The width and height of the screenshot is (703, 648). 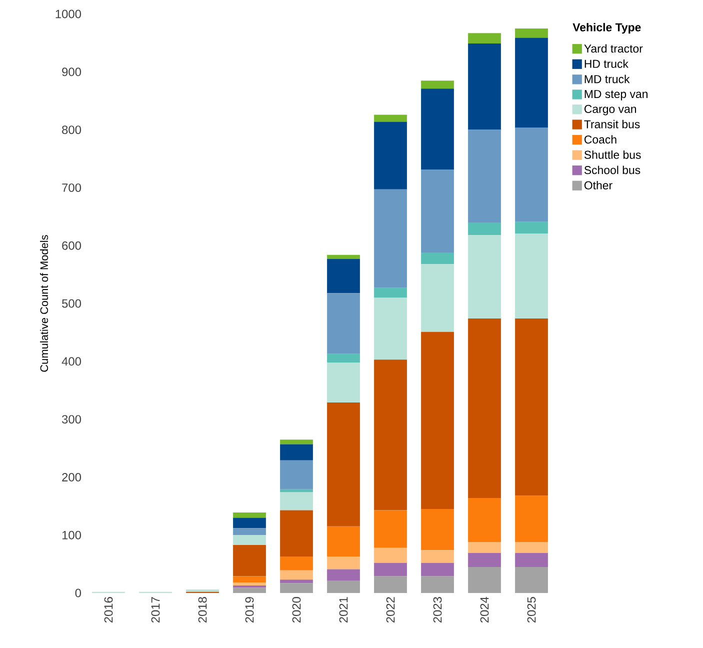 I want to click on y-tick-label: 800, so click(x=72, y=130).